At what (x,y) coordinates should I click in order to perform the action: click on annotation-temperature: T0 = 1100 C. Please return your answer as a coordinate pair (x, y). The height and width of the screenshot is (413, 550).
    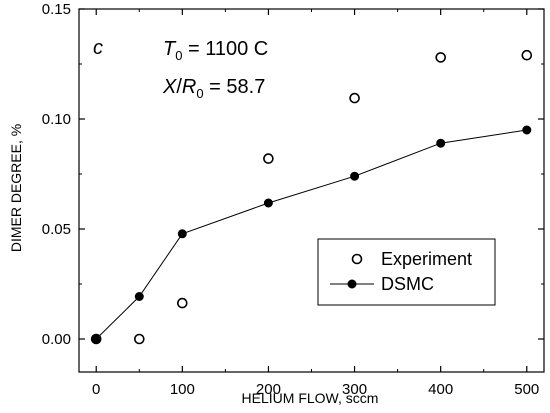
    Looking at the image, I should click on (215, 50).